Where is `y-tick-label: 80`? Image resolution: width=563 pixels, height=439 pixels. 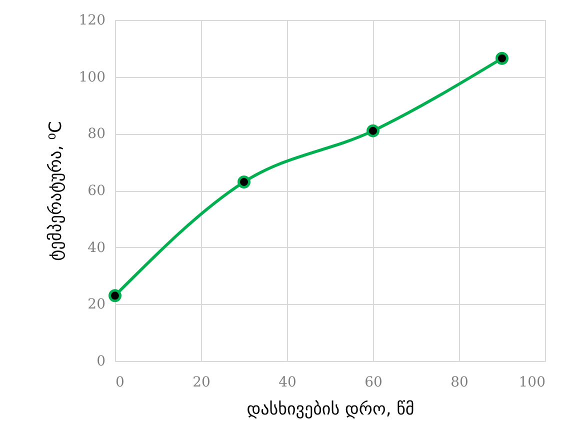
y-tick-label: 80 is located at coordinates (97, 134).